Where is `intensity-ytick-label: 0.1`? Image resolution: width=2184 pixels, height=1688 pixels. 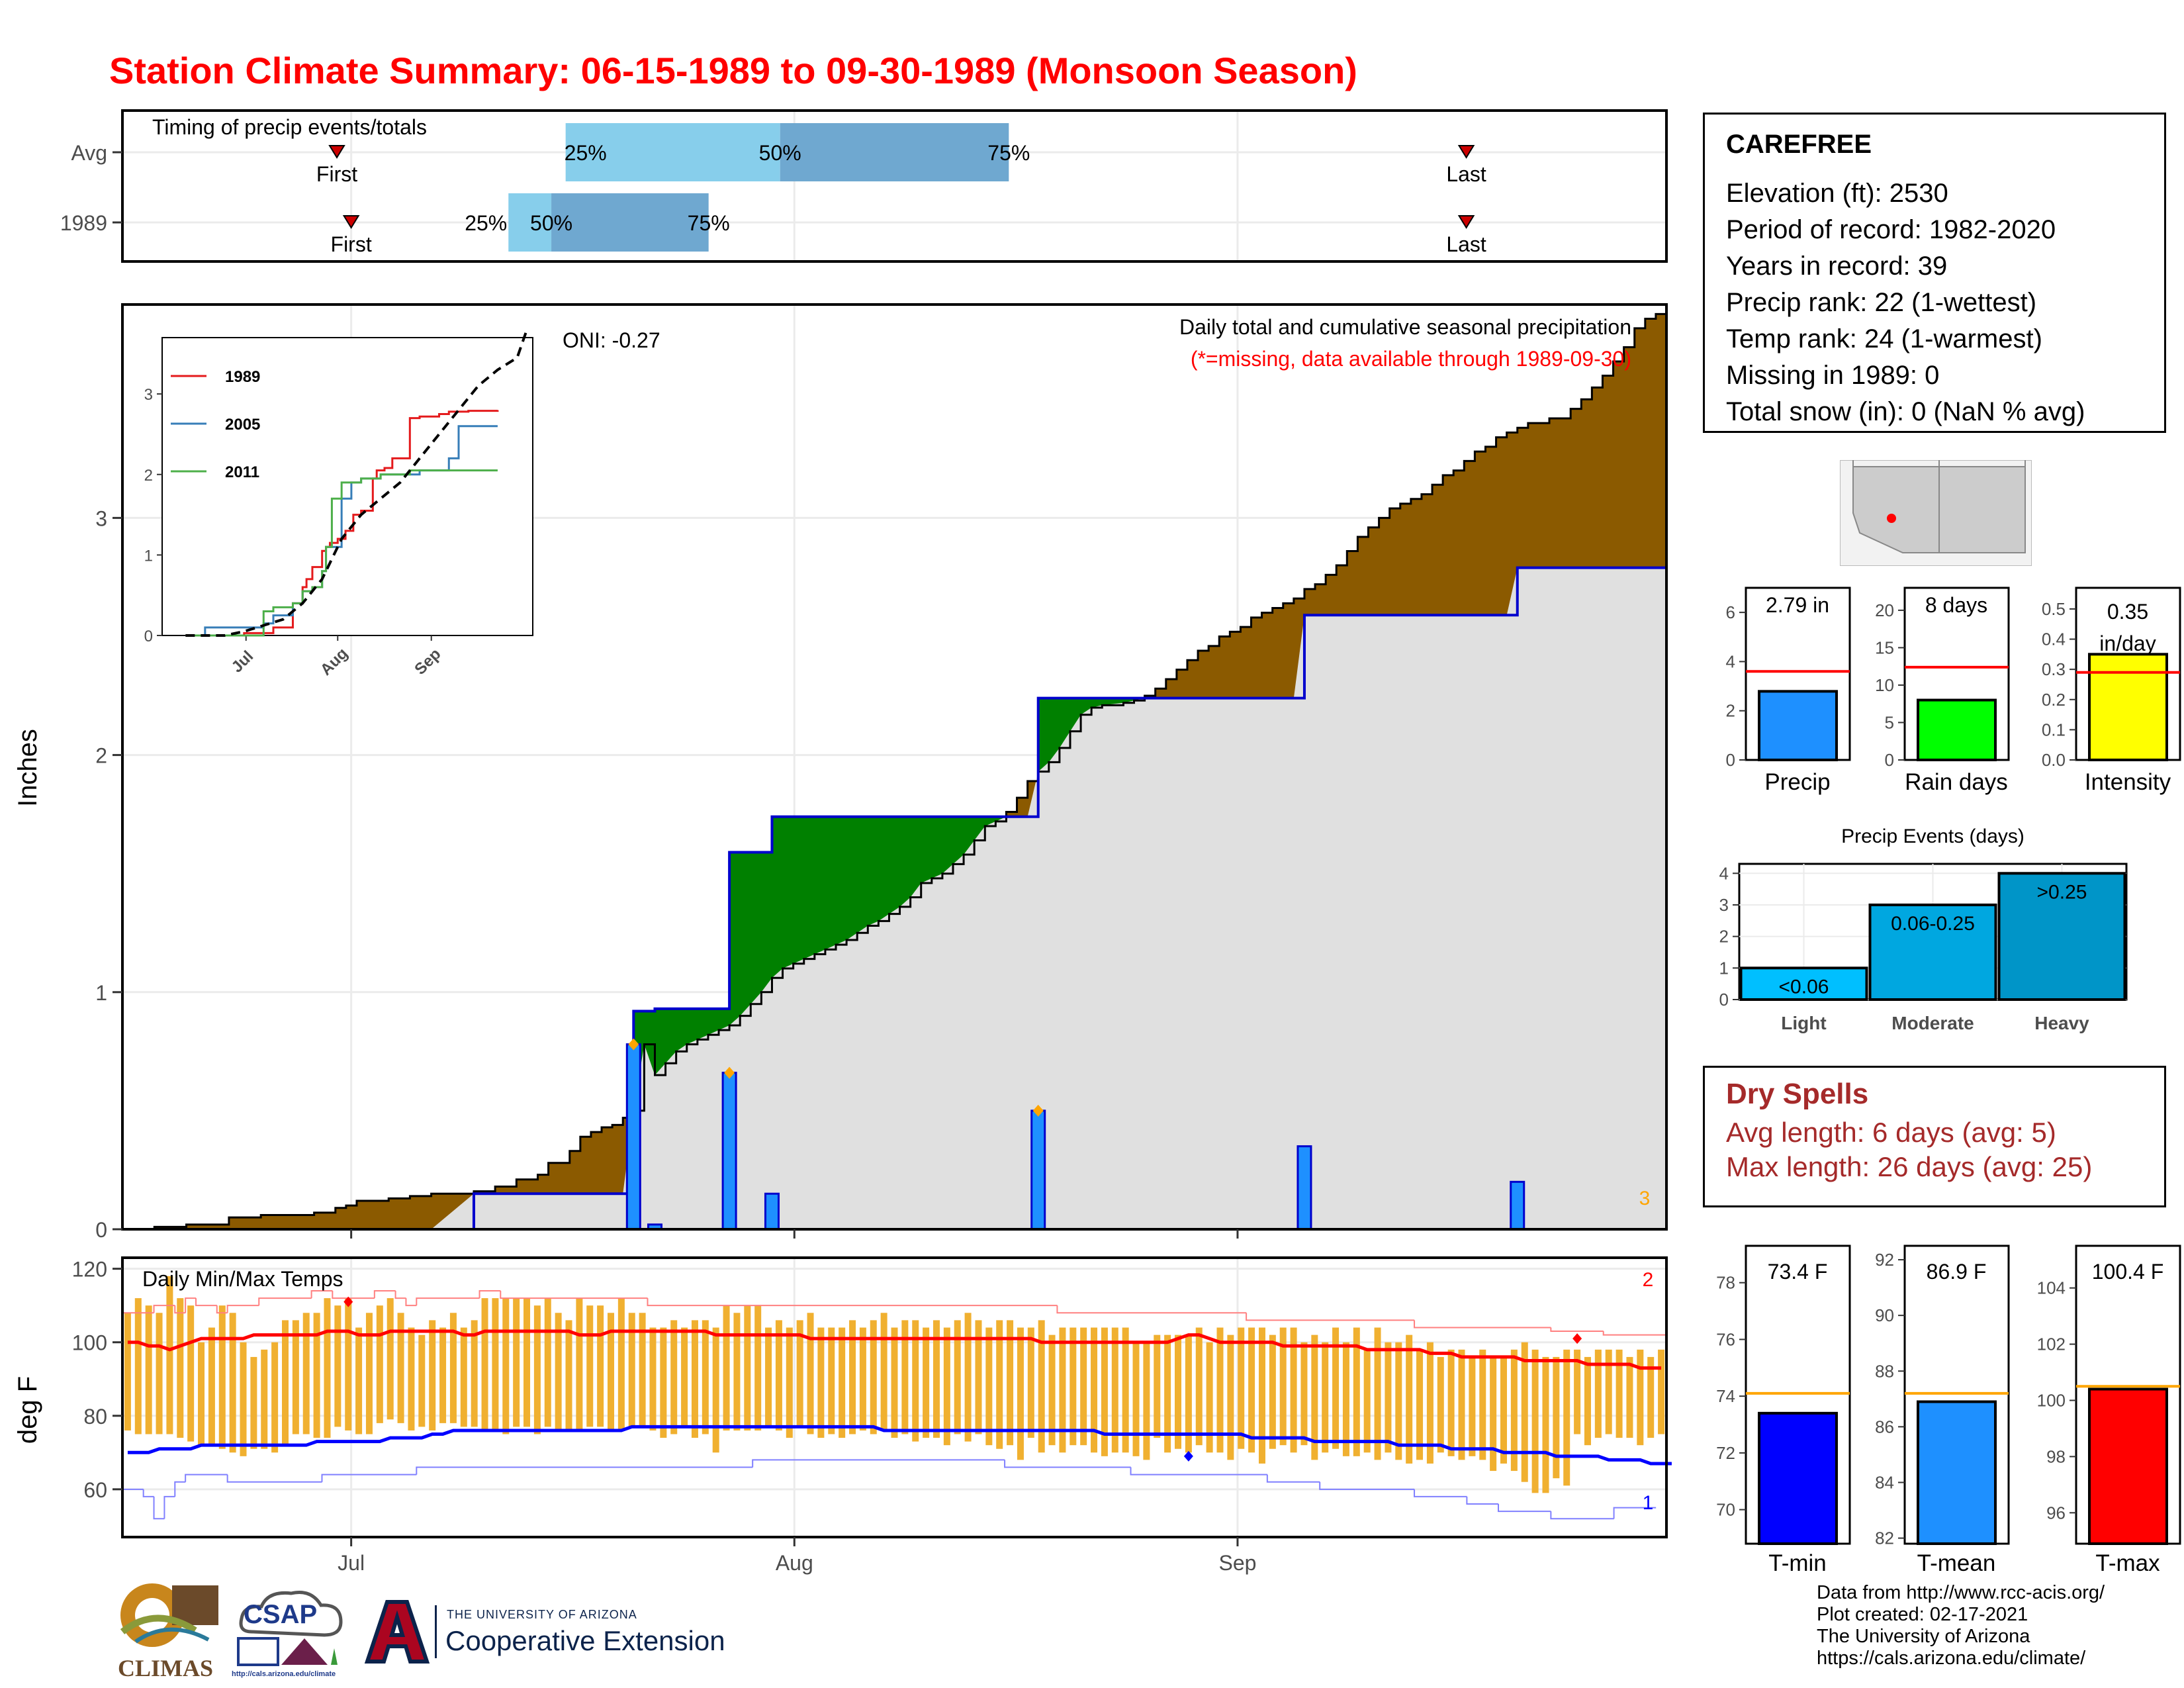
intensity-ytick-label: 0.1 is located at coordinates (2054, 729).